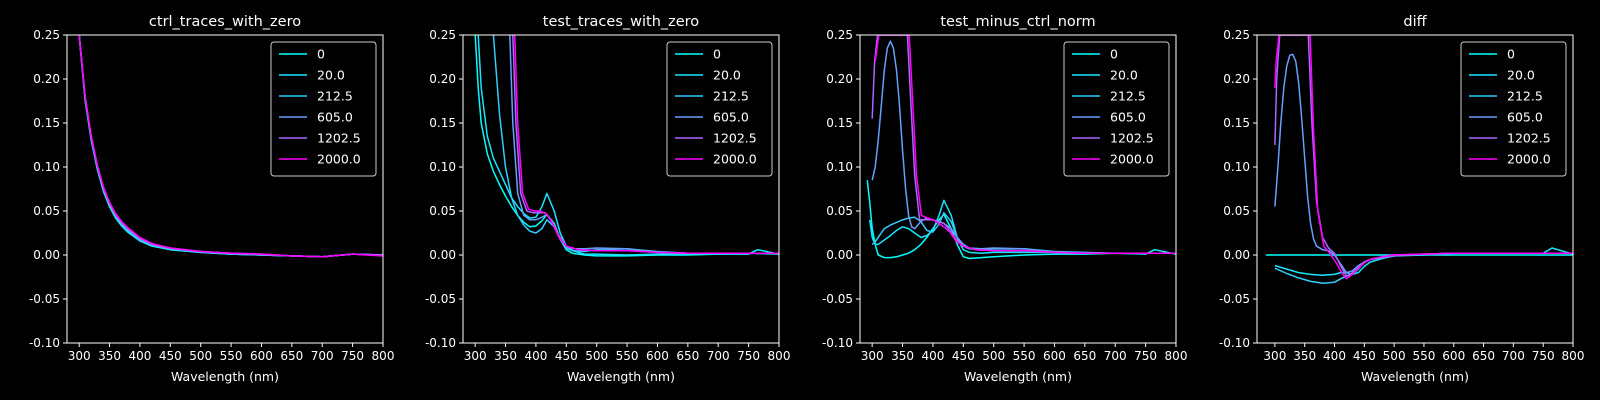 Image resolution: width=1600 pixels, height=400 pixels. What do you see at coordinates (627, 356) in the screenshot?
I see `x-tick-label: 550` at bounding box center [627, 356].